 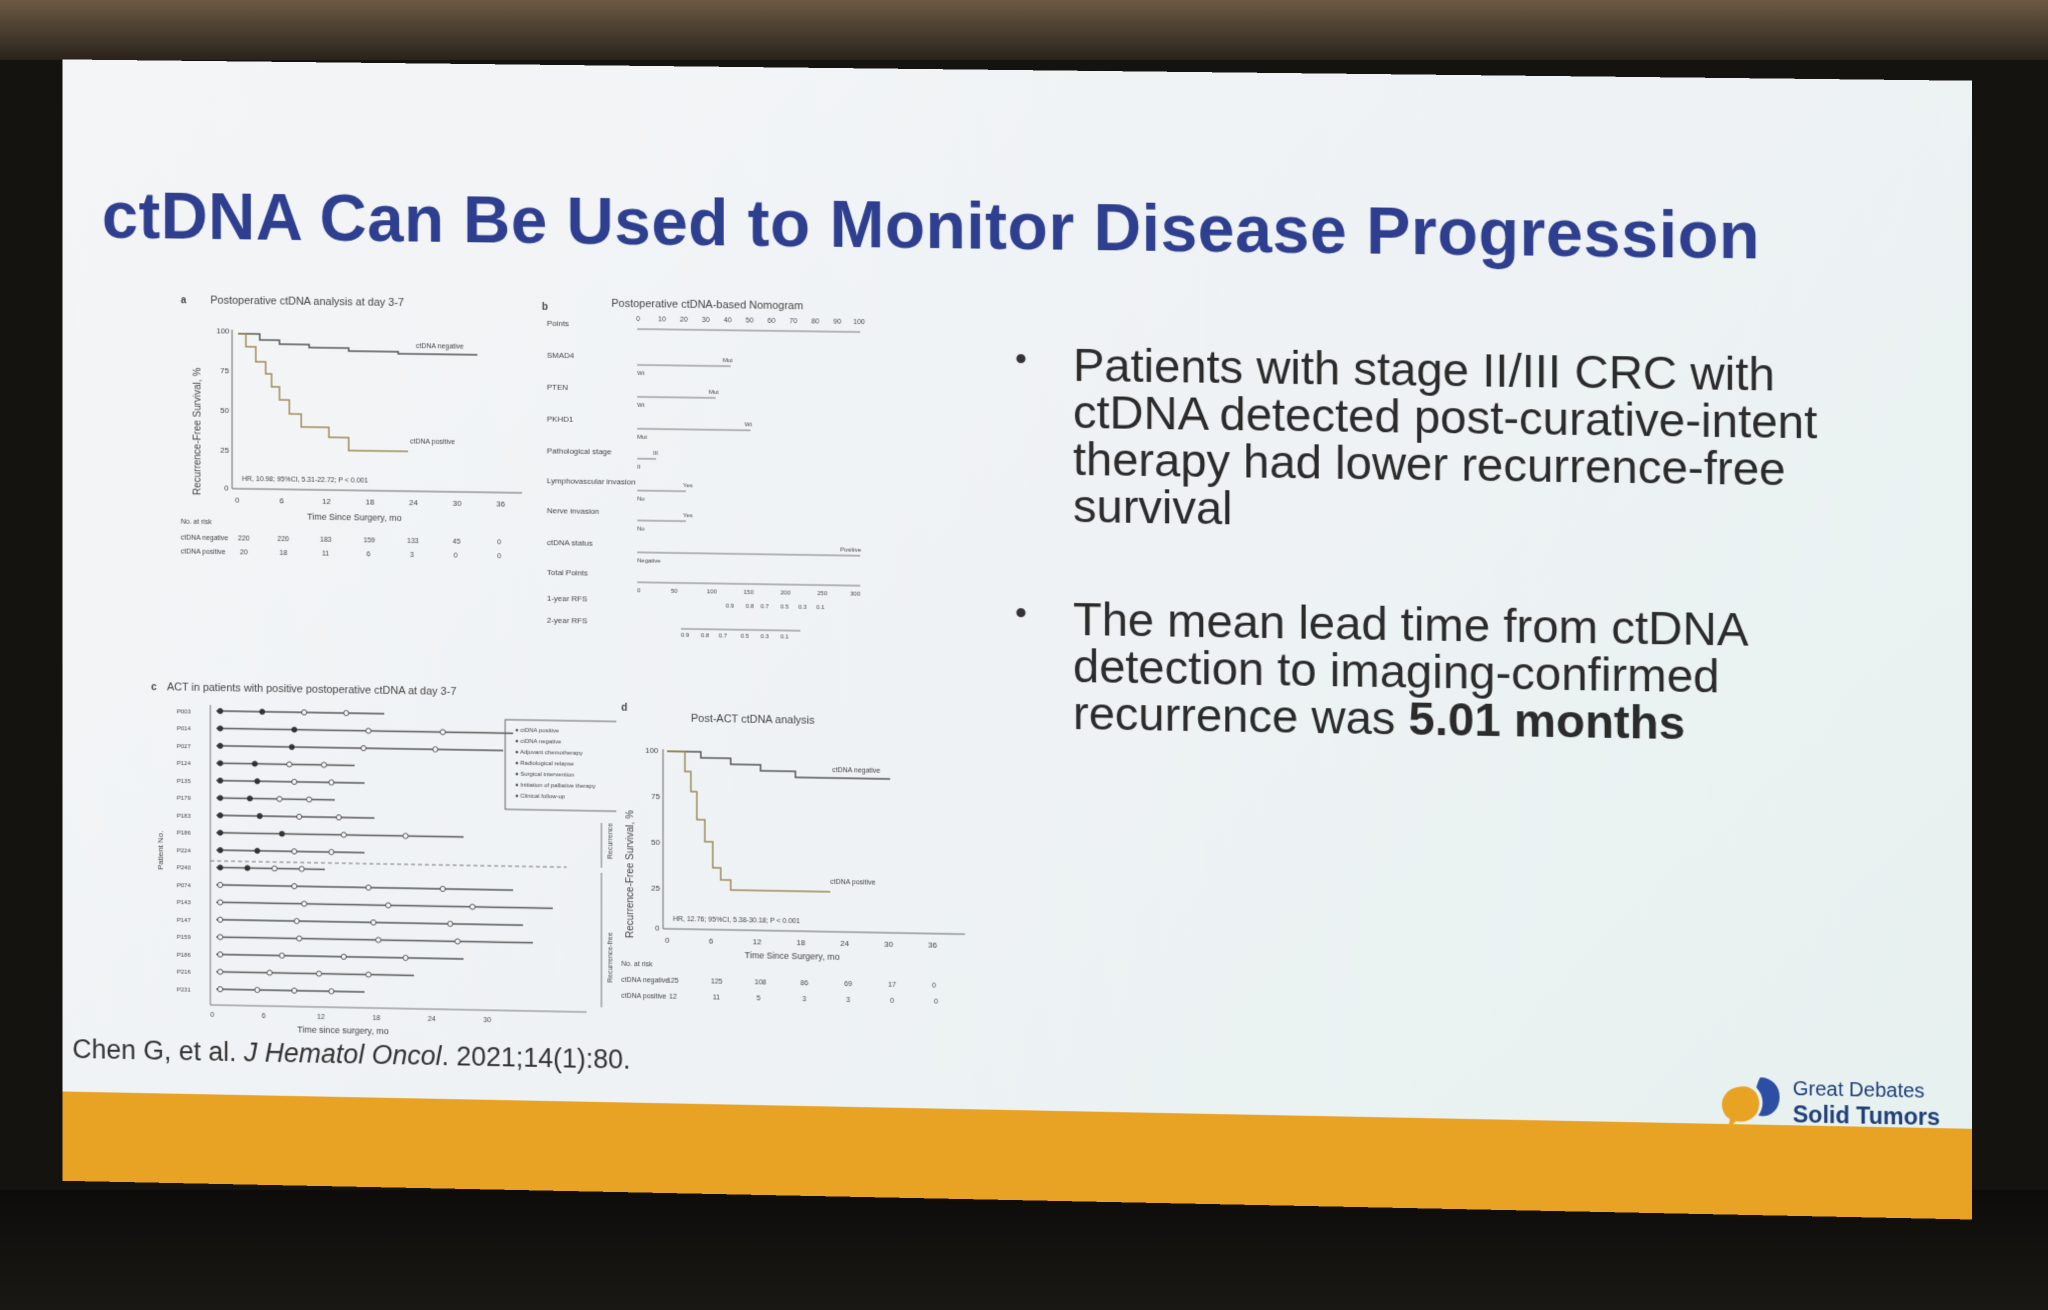 What do you see at coordinates (804, 999) in the screenshot?
I see `risk-value: 3` at bounding box center [804, 999].